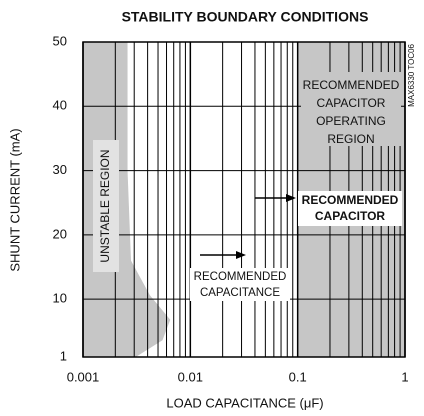 This screenshot has height=416, width=424. What do you see at coordinates (60, 105) in the screenshot?
I see `y-tick-label: 40` at bounding box center [60, 105].